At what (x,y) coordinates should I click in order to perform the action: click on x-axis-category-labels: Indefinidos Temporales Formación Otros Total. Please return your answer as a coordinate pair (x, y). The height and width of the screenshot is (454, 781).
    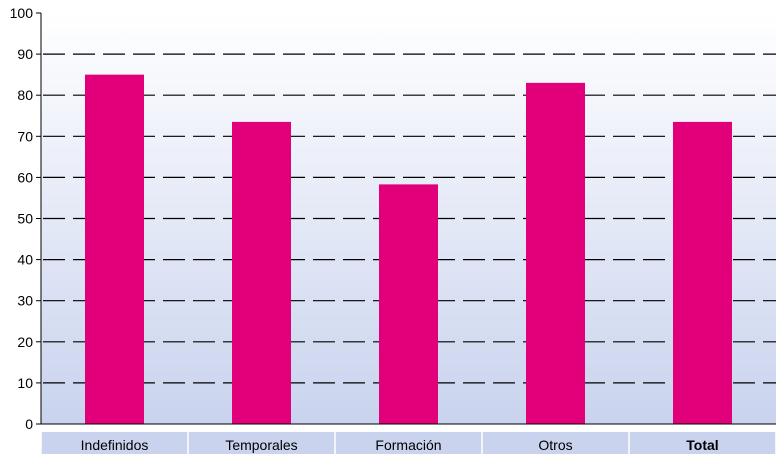
    Looking at the image, I should click on (400, 445).